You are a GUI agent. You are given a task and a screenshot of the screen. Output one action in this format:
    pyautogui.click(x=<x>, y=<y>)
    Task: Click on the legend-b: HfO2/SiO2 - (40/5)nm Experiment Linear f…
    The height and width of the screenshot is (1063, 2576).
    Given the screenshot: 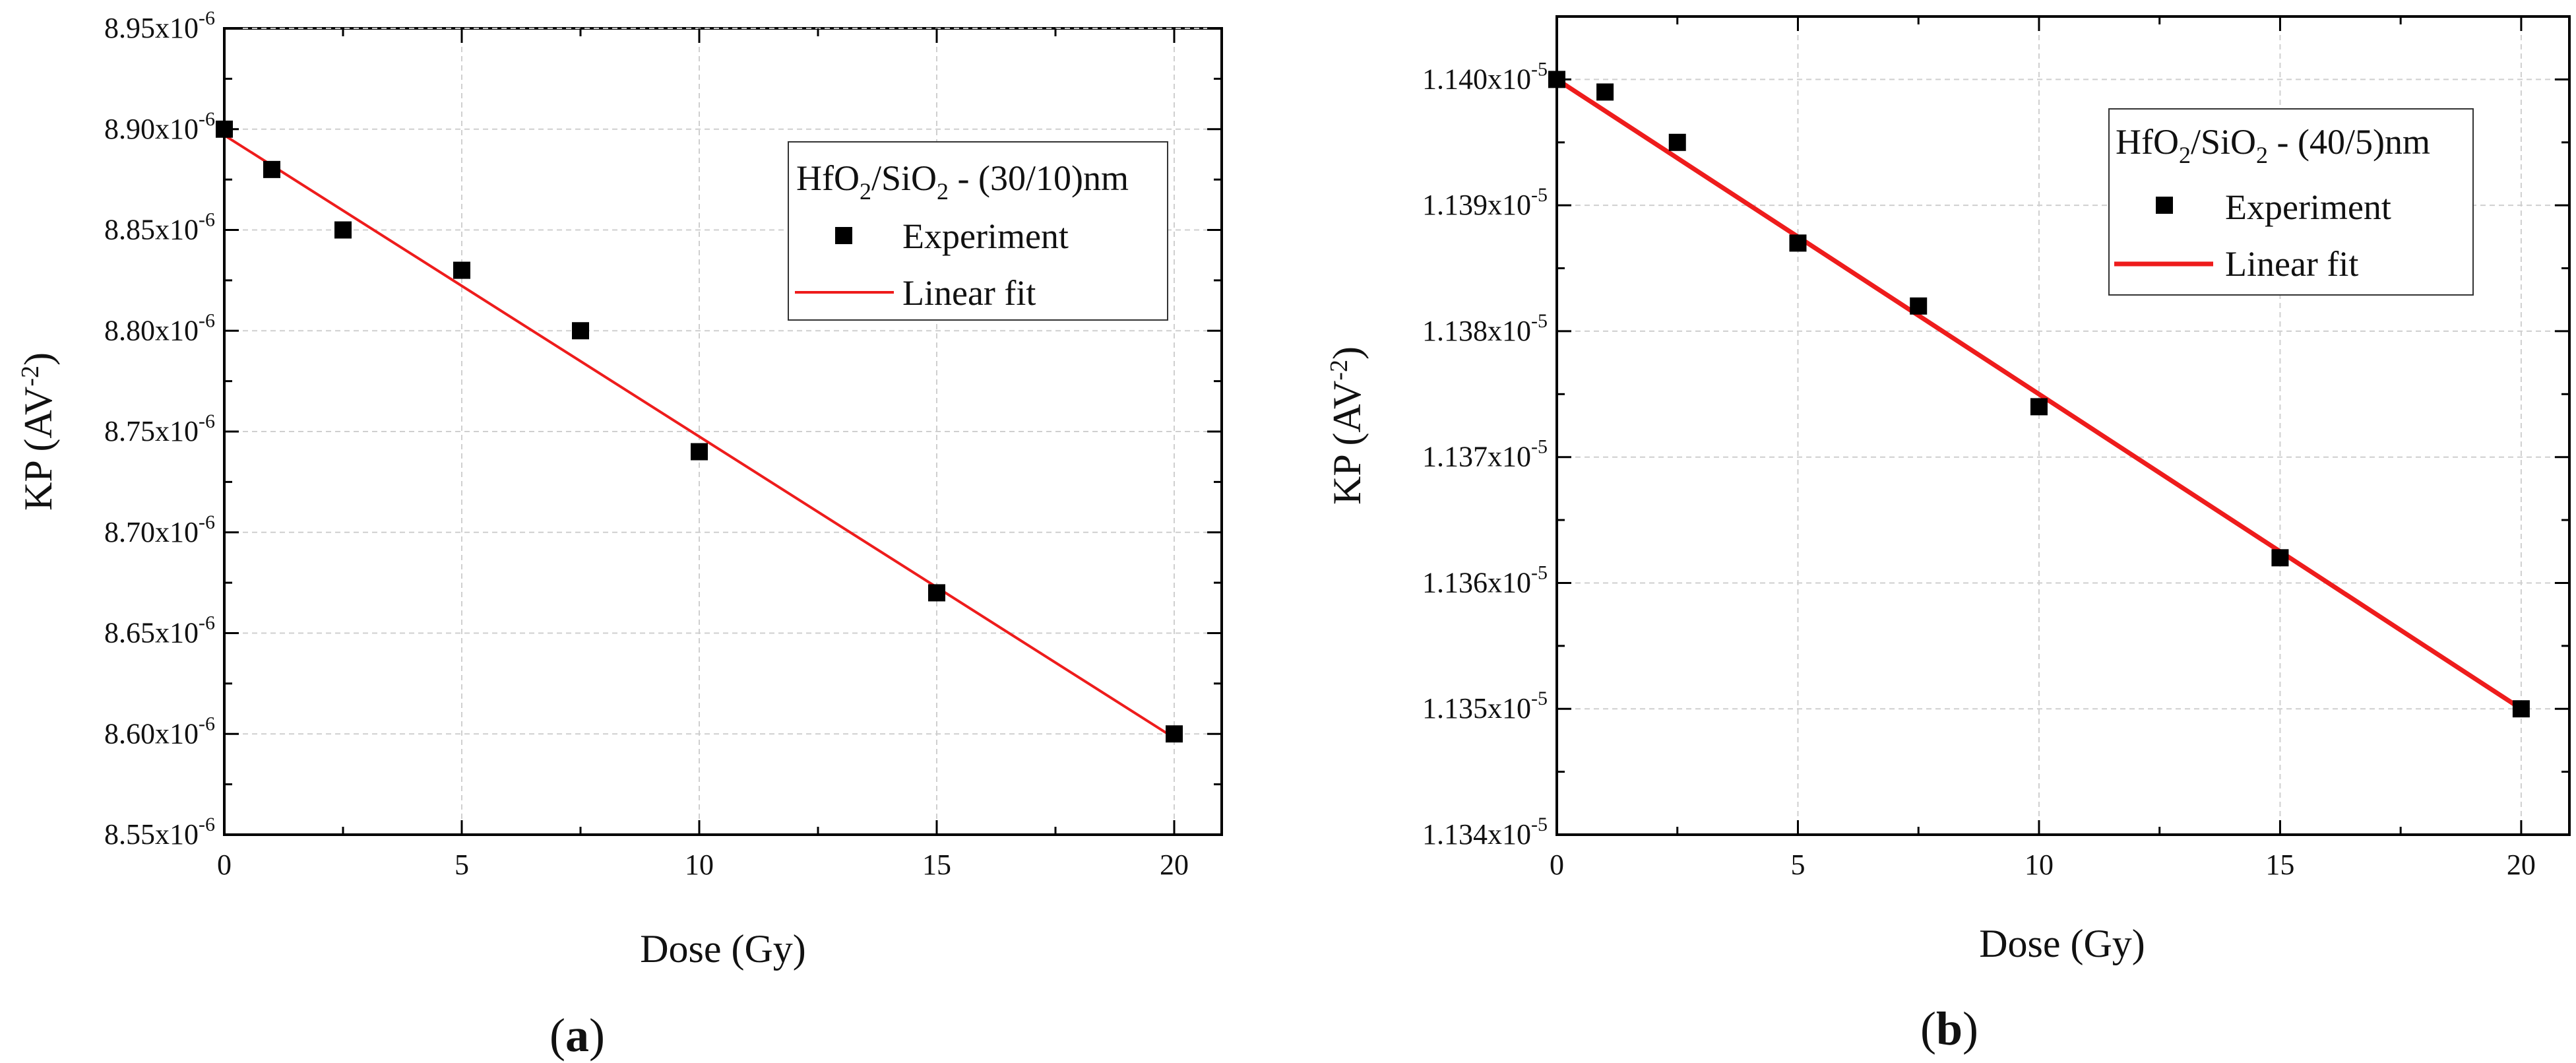 What is the action you would take?
    pyautogui.click(x=2291, y=202)
    